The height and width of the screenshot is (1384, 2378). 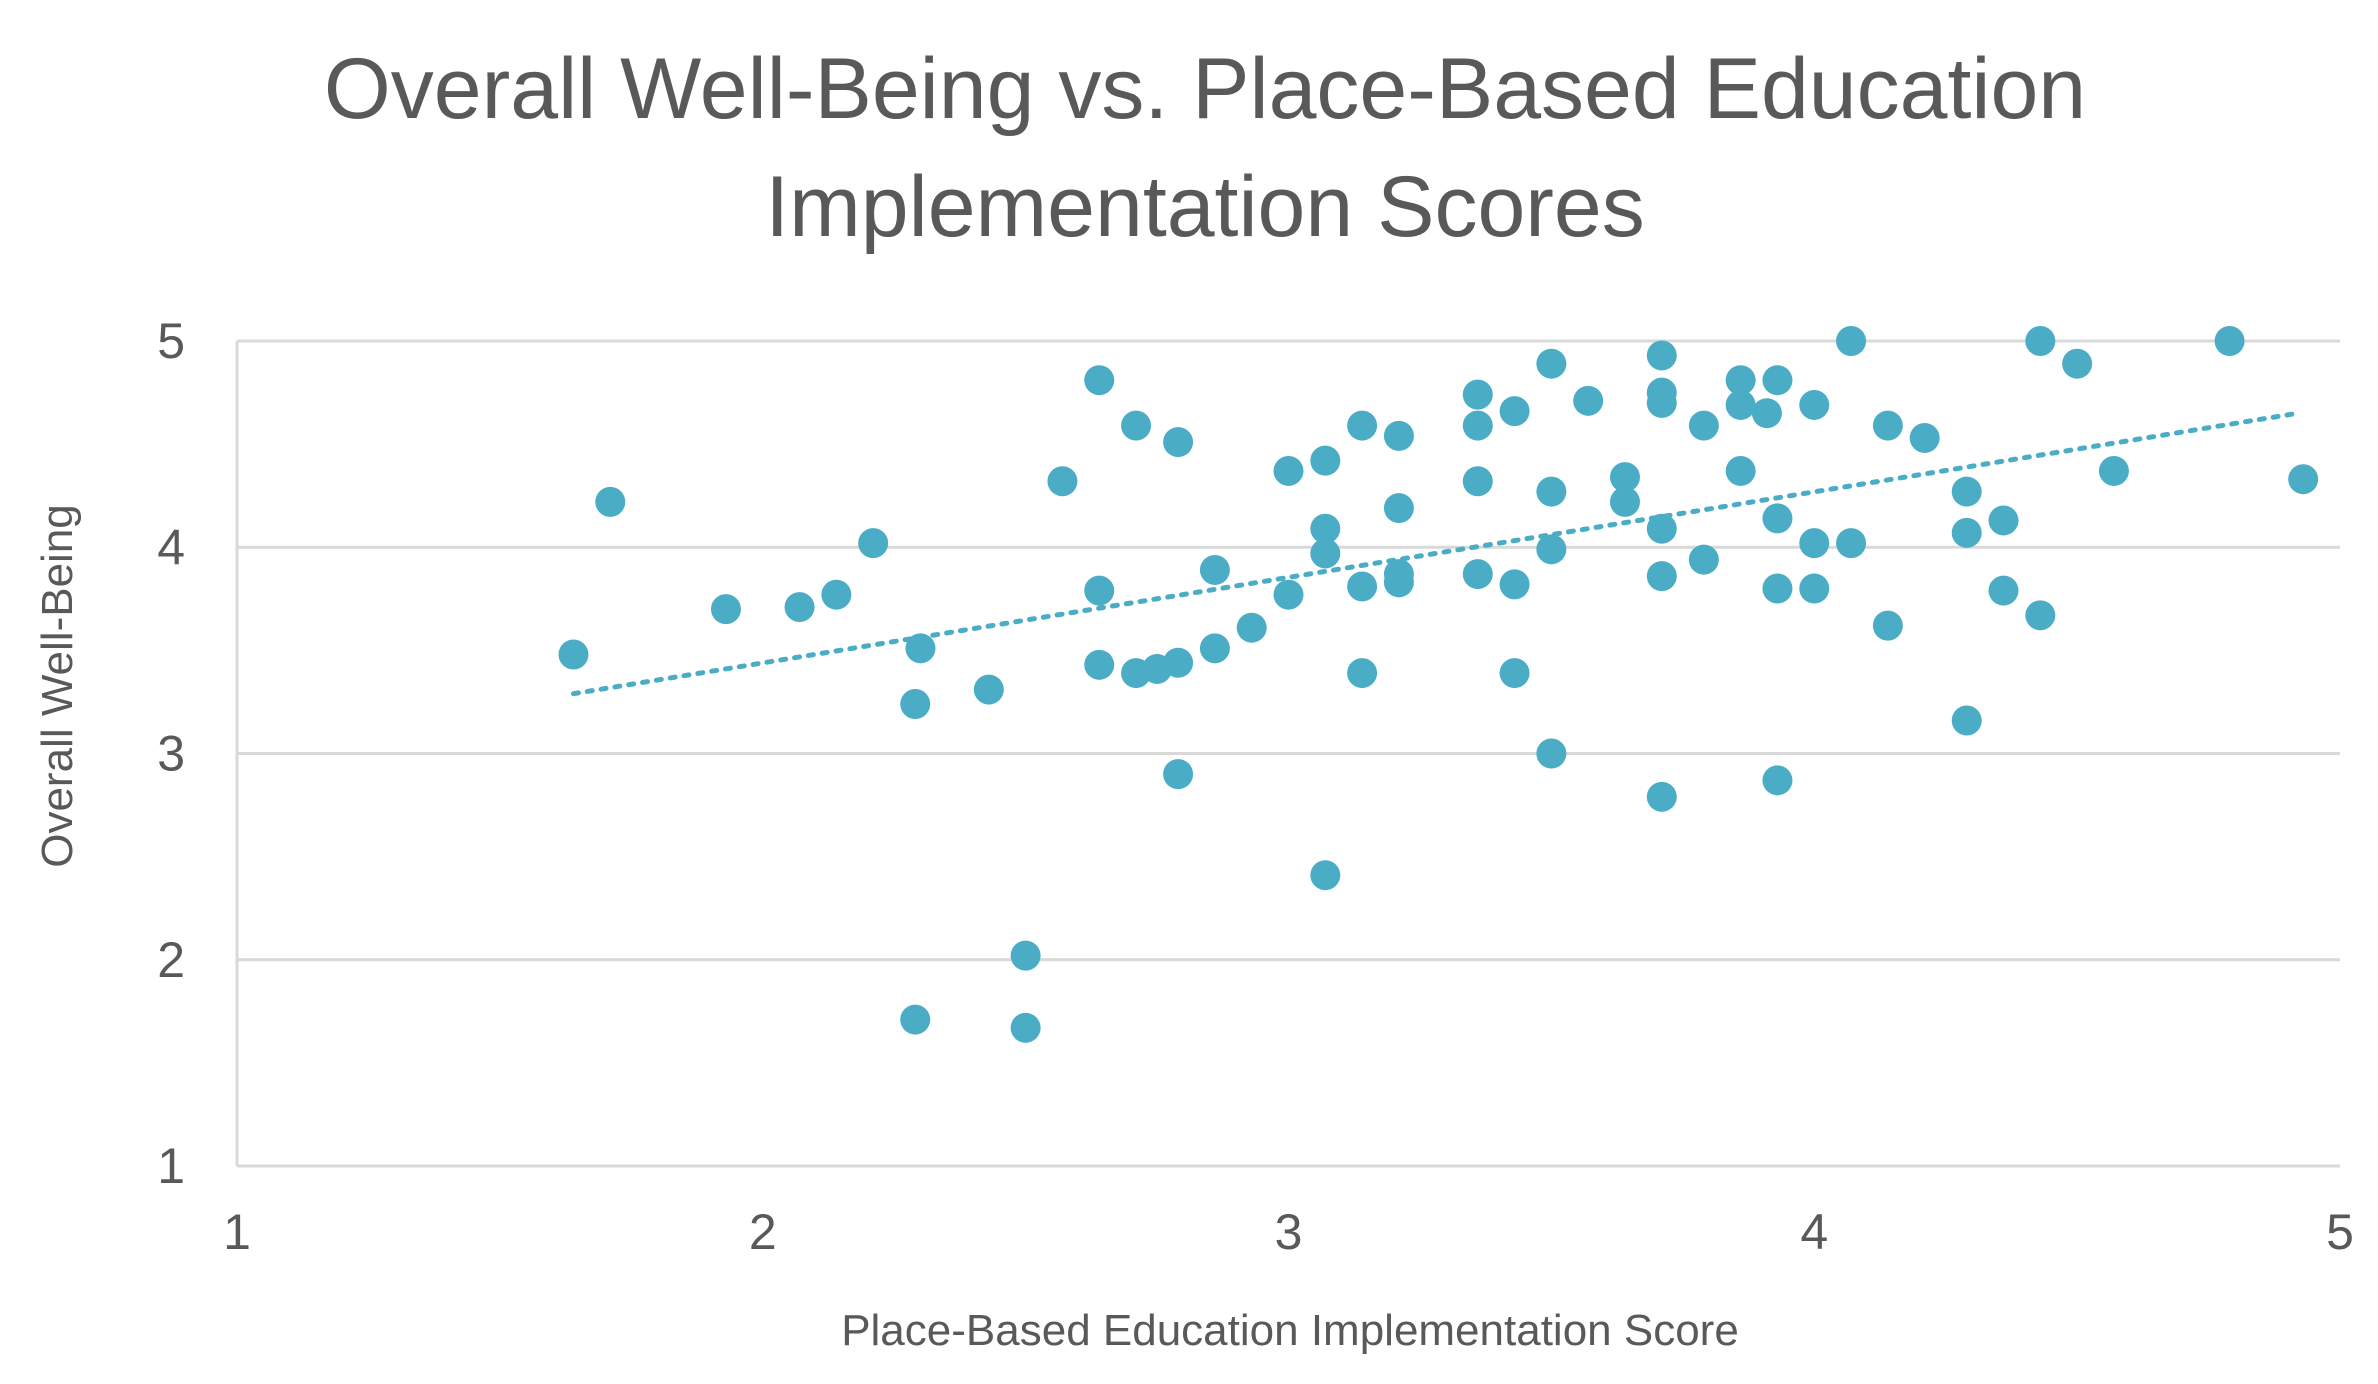 What do you see at coordinates (1289, 1232) in the screenshot?
I see `x-tick-label: 3` at bounding box center [1289, 1232].